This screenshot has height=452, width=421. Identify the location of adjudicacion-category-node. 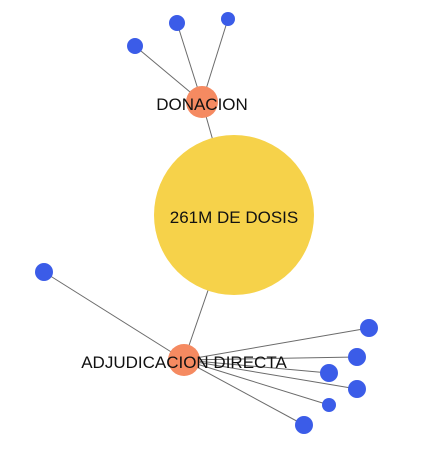
(184, 360).